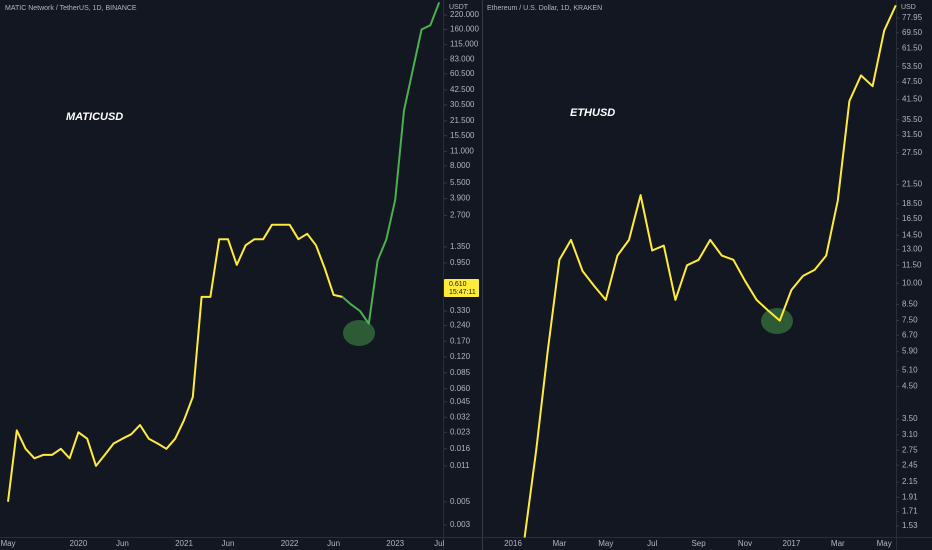  I want to click on y-tick-label: 21.500, so click(462, 120).